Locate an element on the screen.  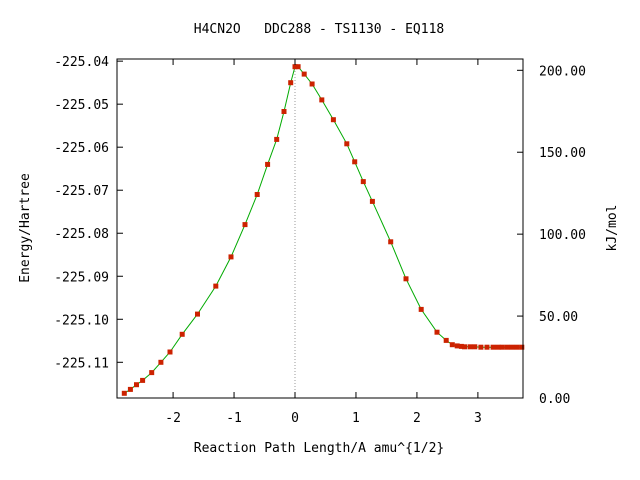
y2-tick-label: 150.00 is located at coordinates (562, 153).